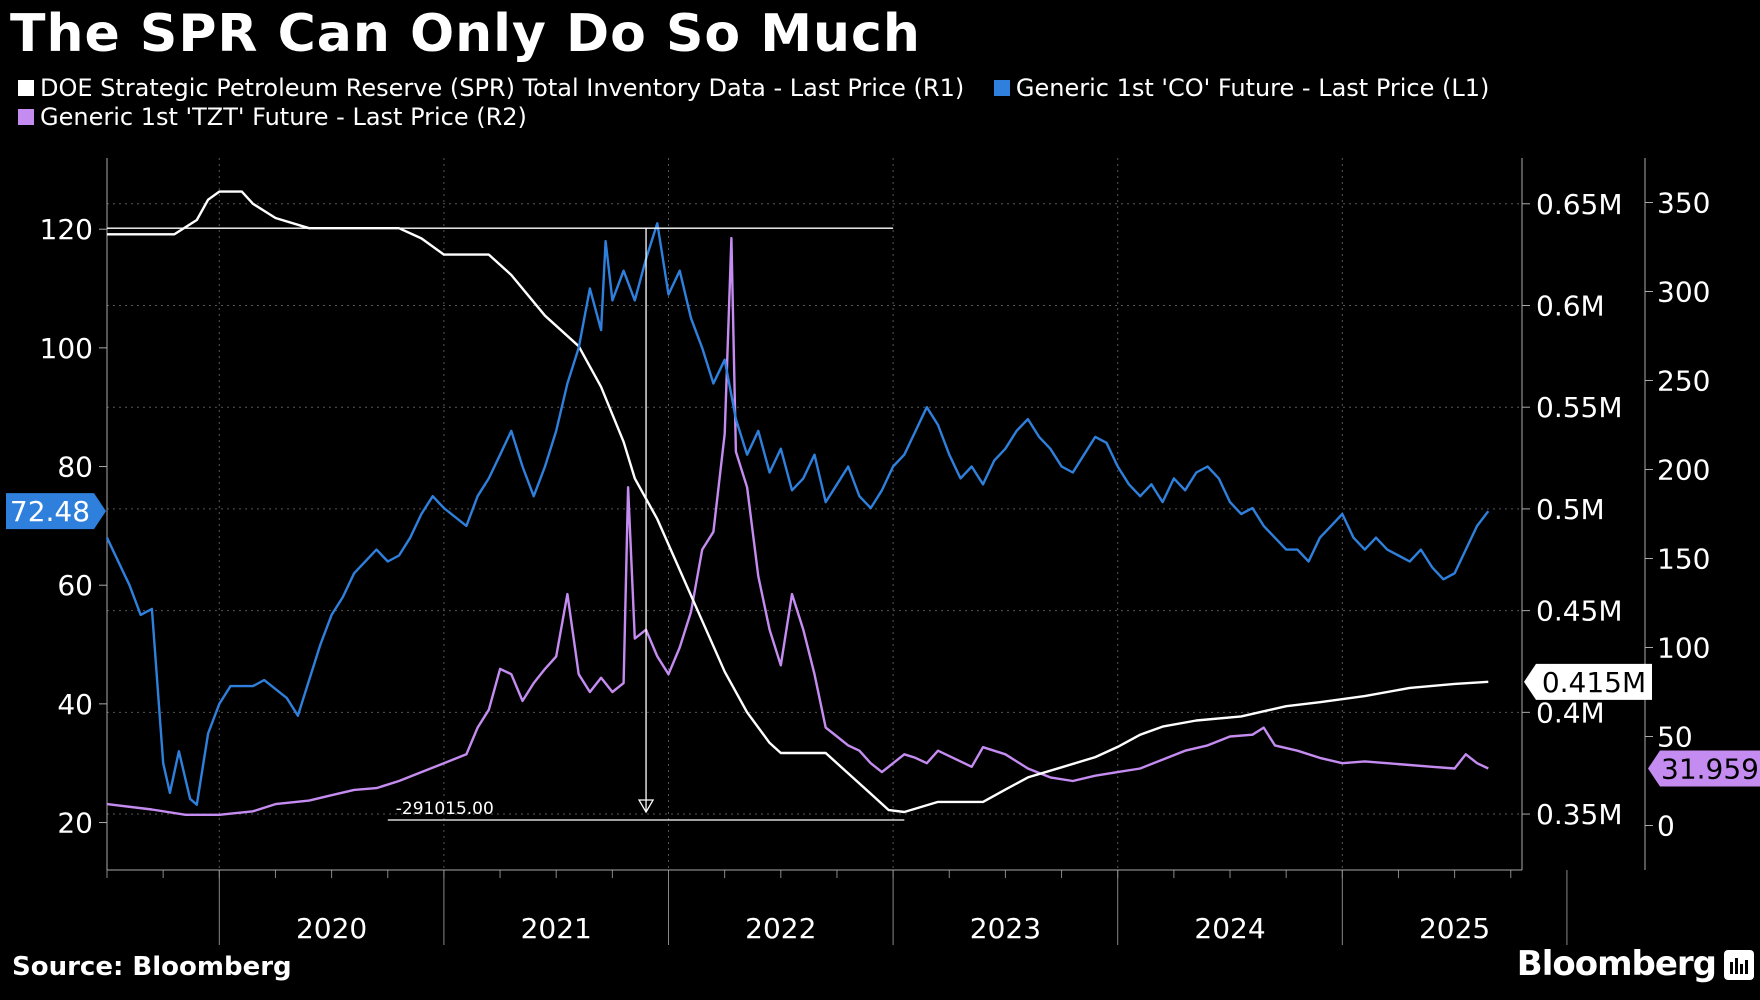 The width and height of the screenshot is (1760, 1000). Describe the element at coordinates (66, 348) in the screenshot. I see `left-tick-label: 100` at that location.